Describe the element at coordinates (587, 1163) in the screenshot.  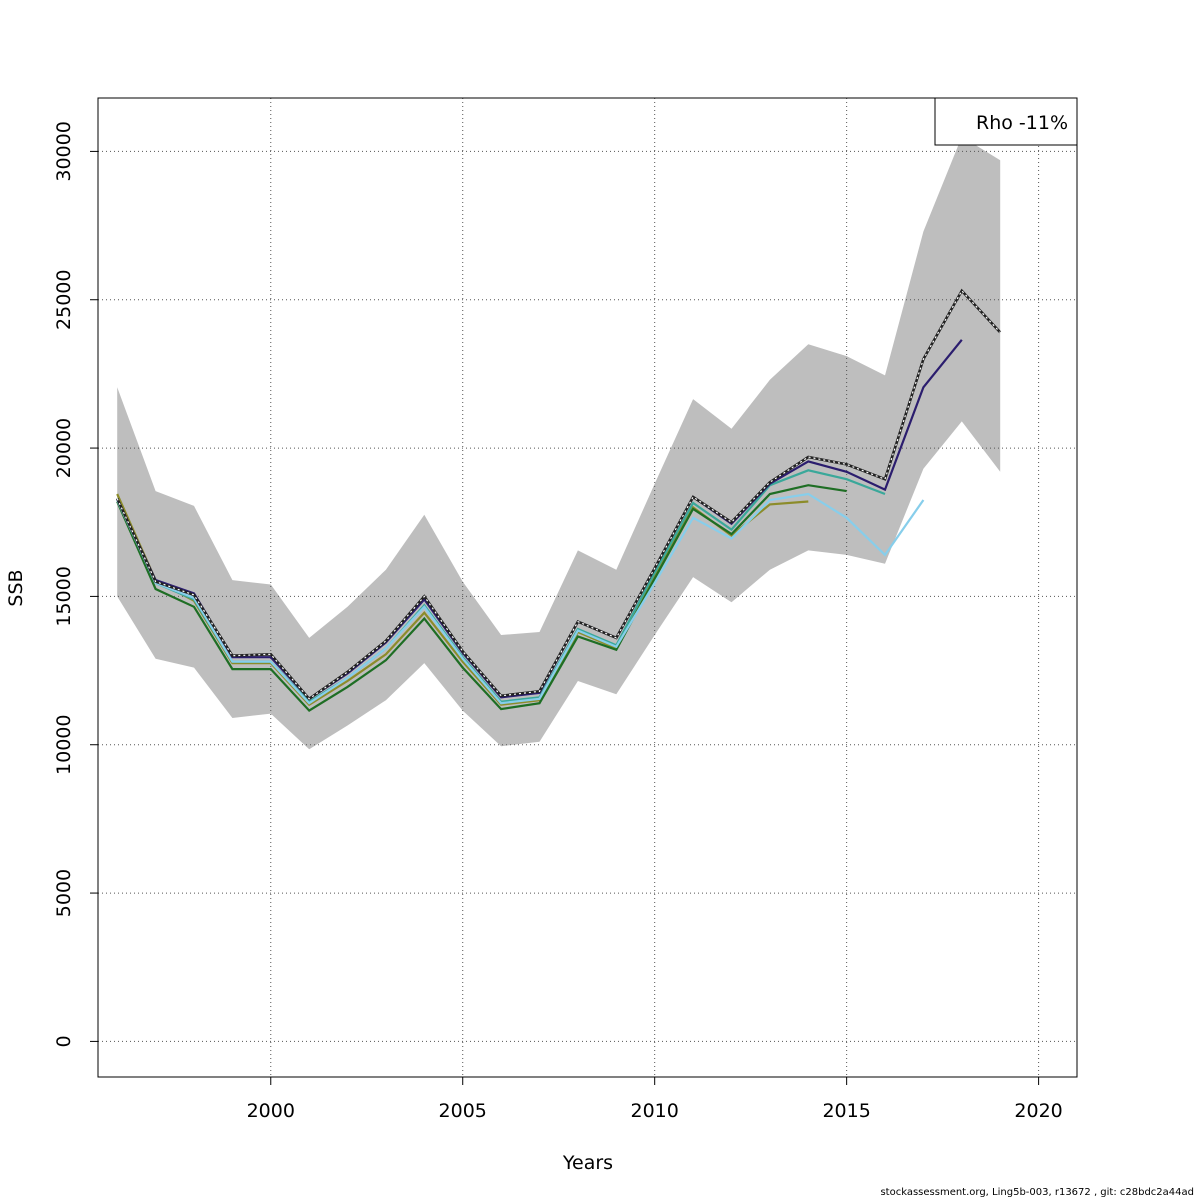
I see `x-axis-label: Years` at that location.